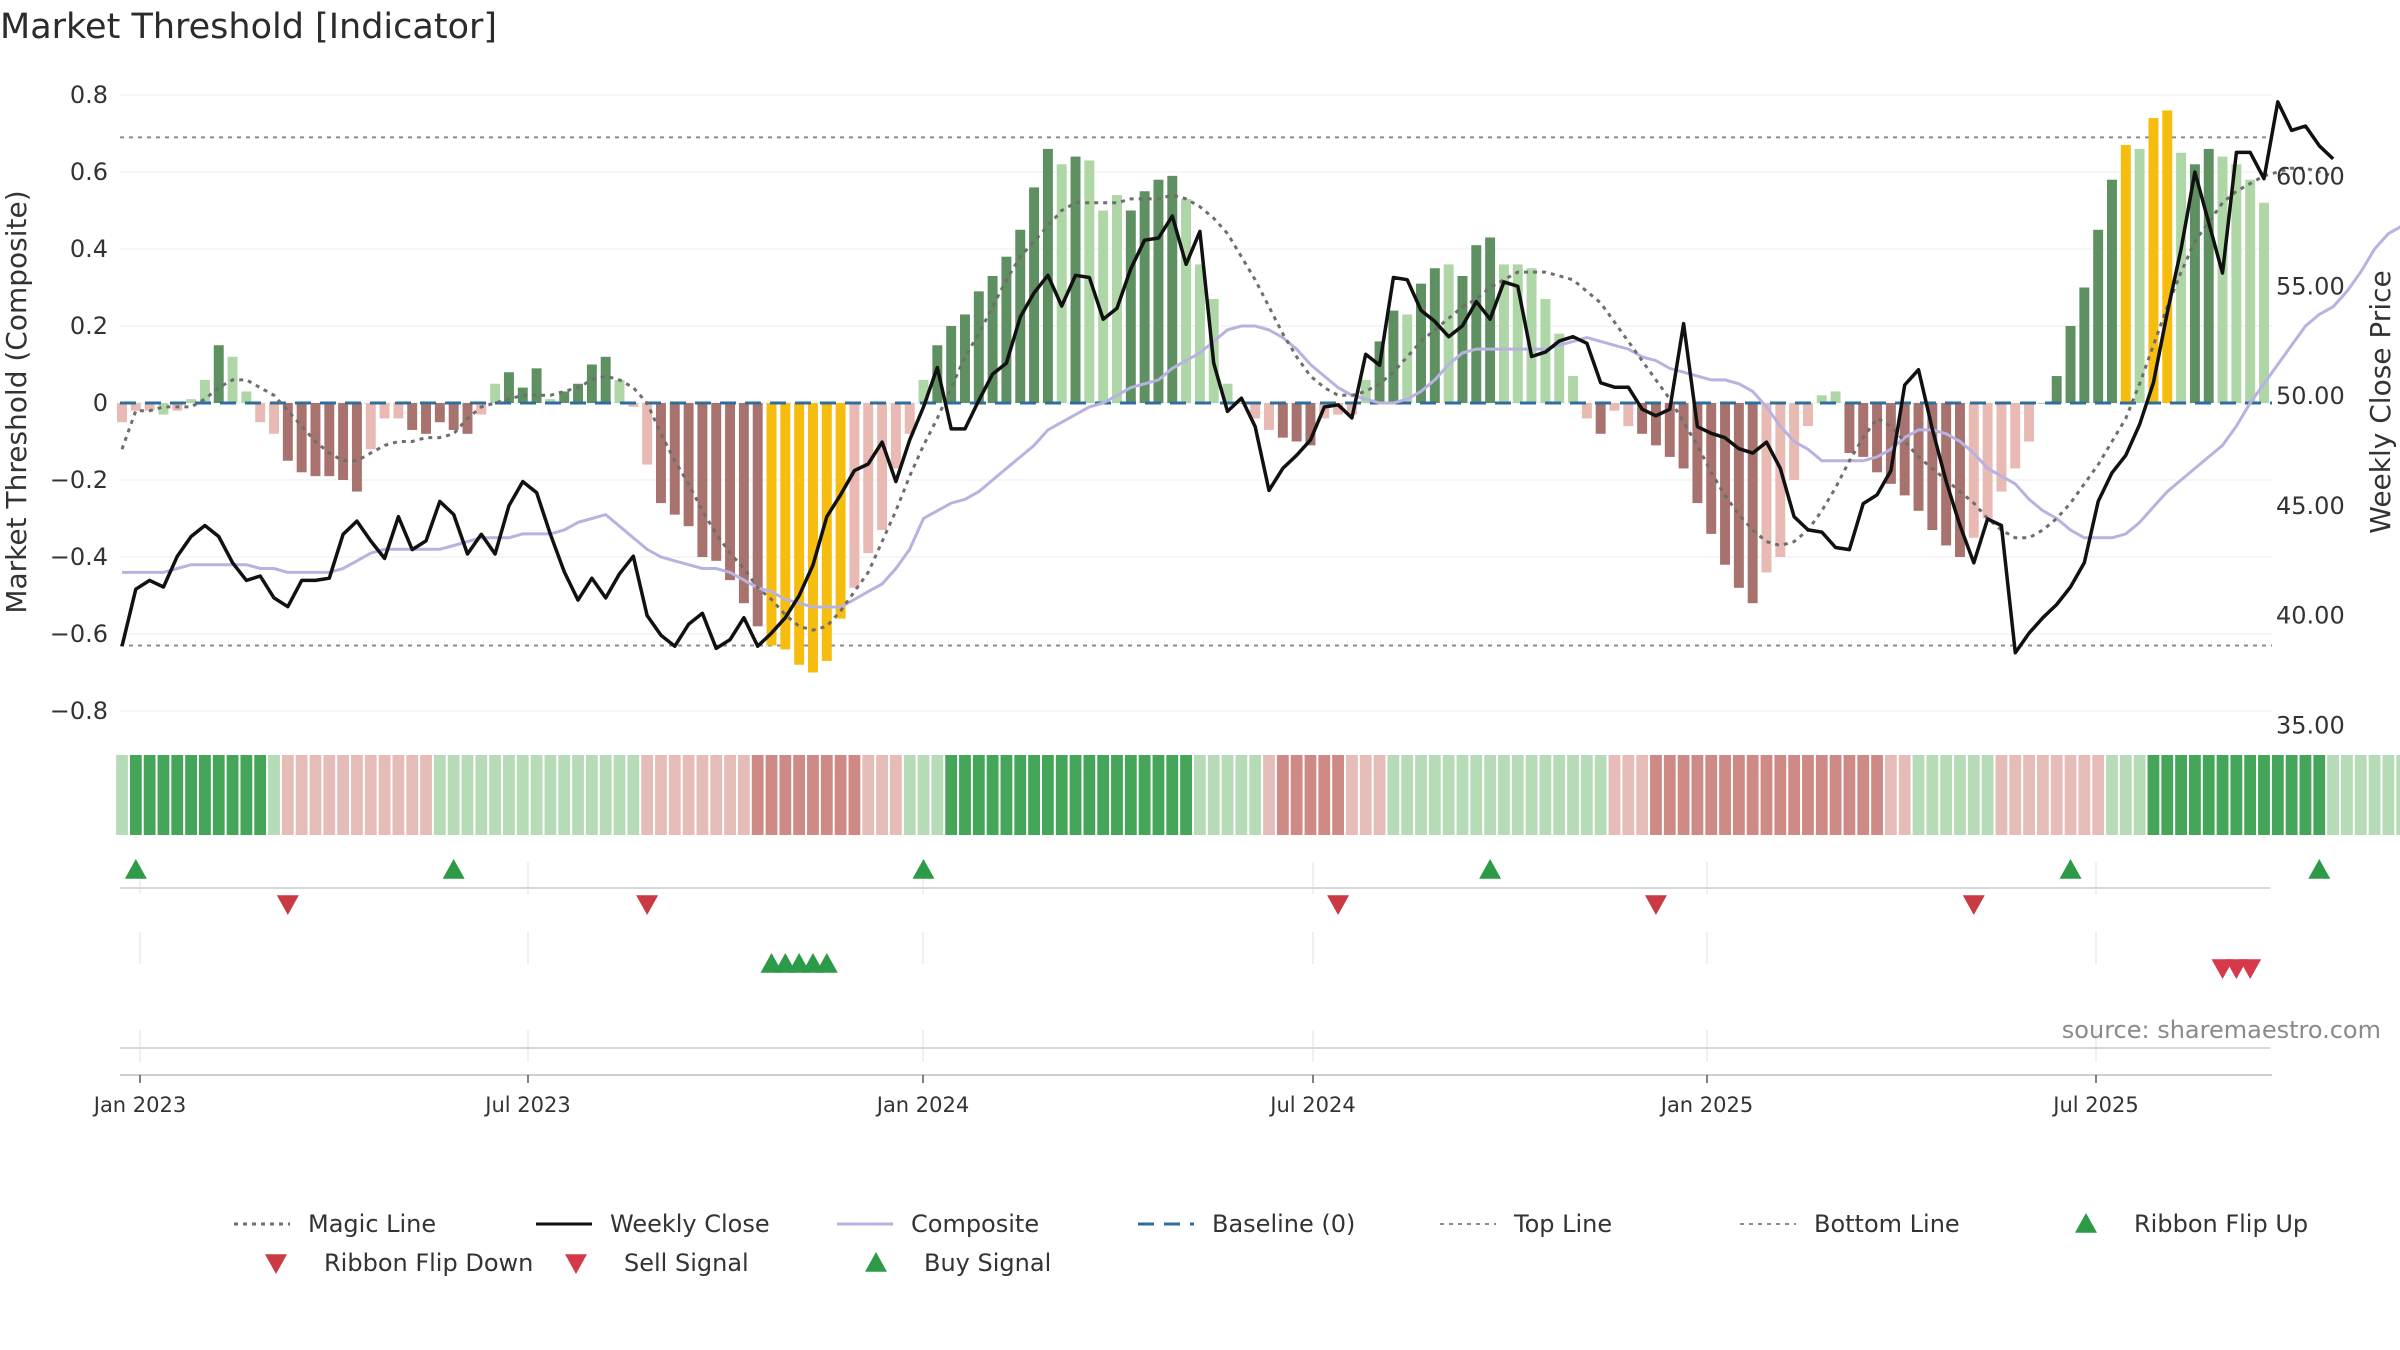  I want to click on source-note: source: sharemaestro.com, so click(2221, 1030).